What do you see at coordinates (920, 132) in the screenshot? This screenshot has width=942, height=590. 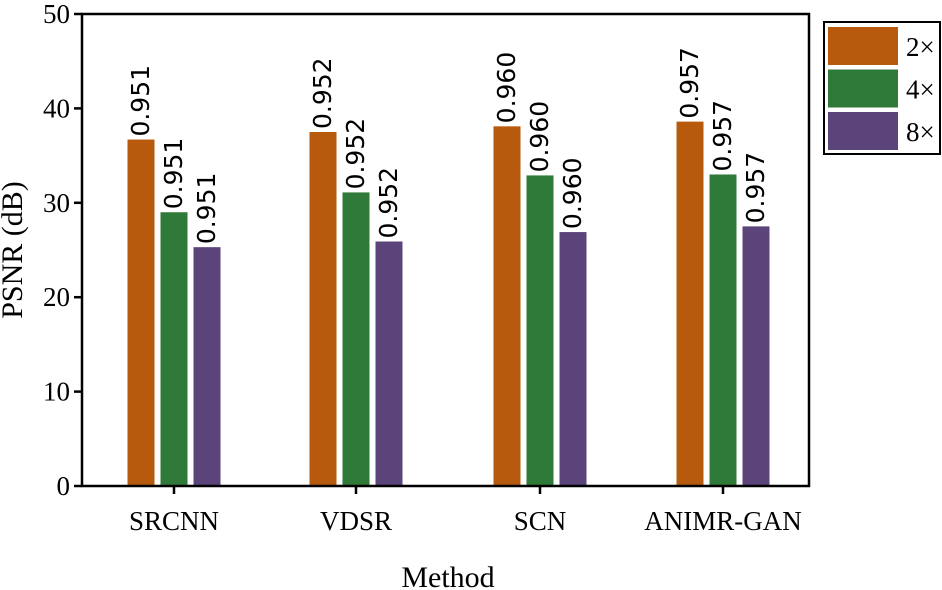 I see `legend-label: 8×` at bounding box center [920, 132].